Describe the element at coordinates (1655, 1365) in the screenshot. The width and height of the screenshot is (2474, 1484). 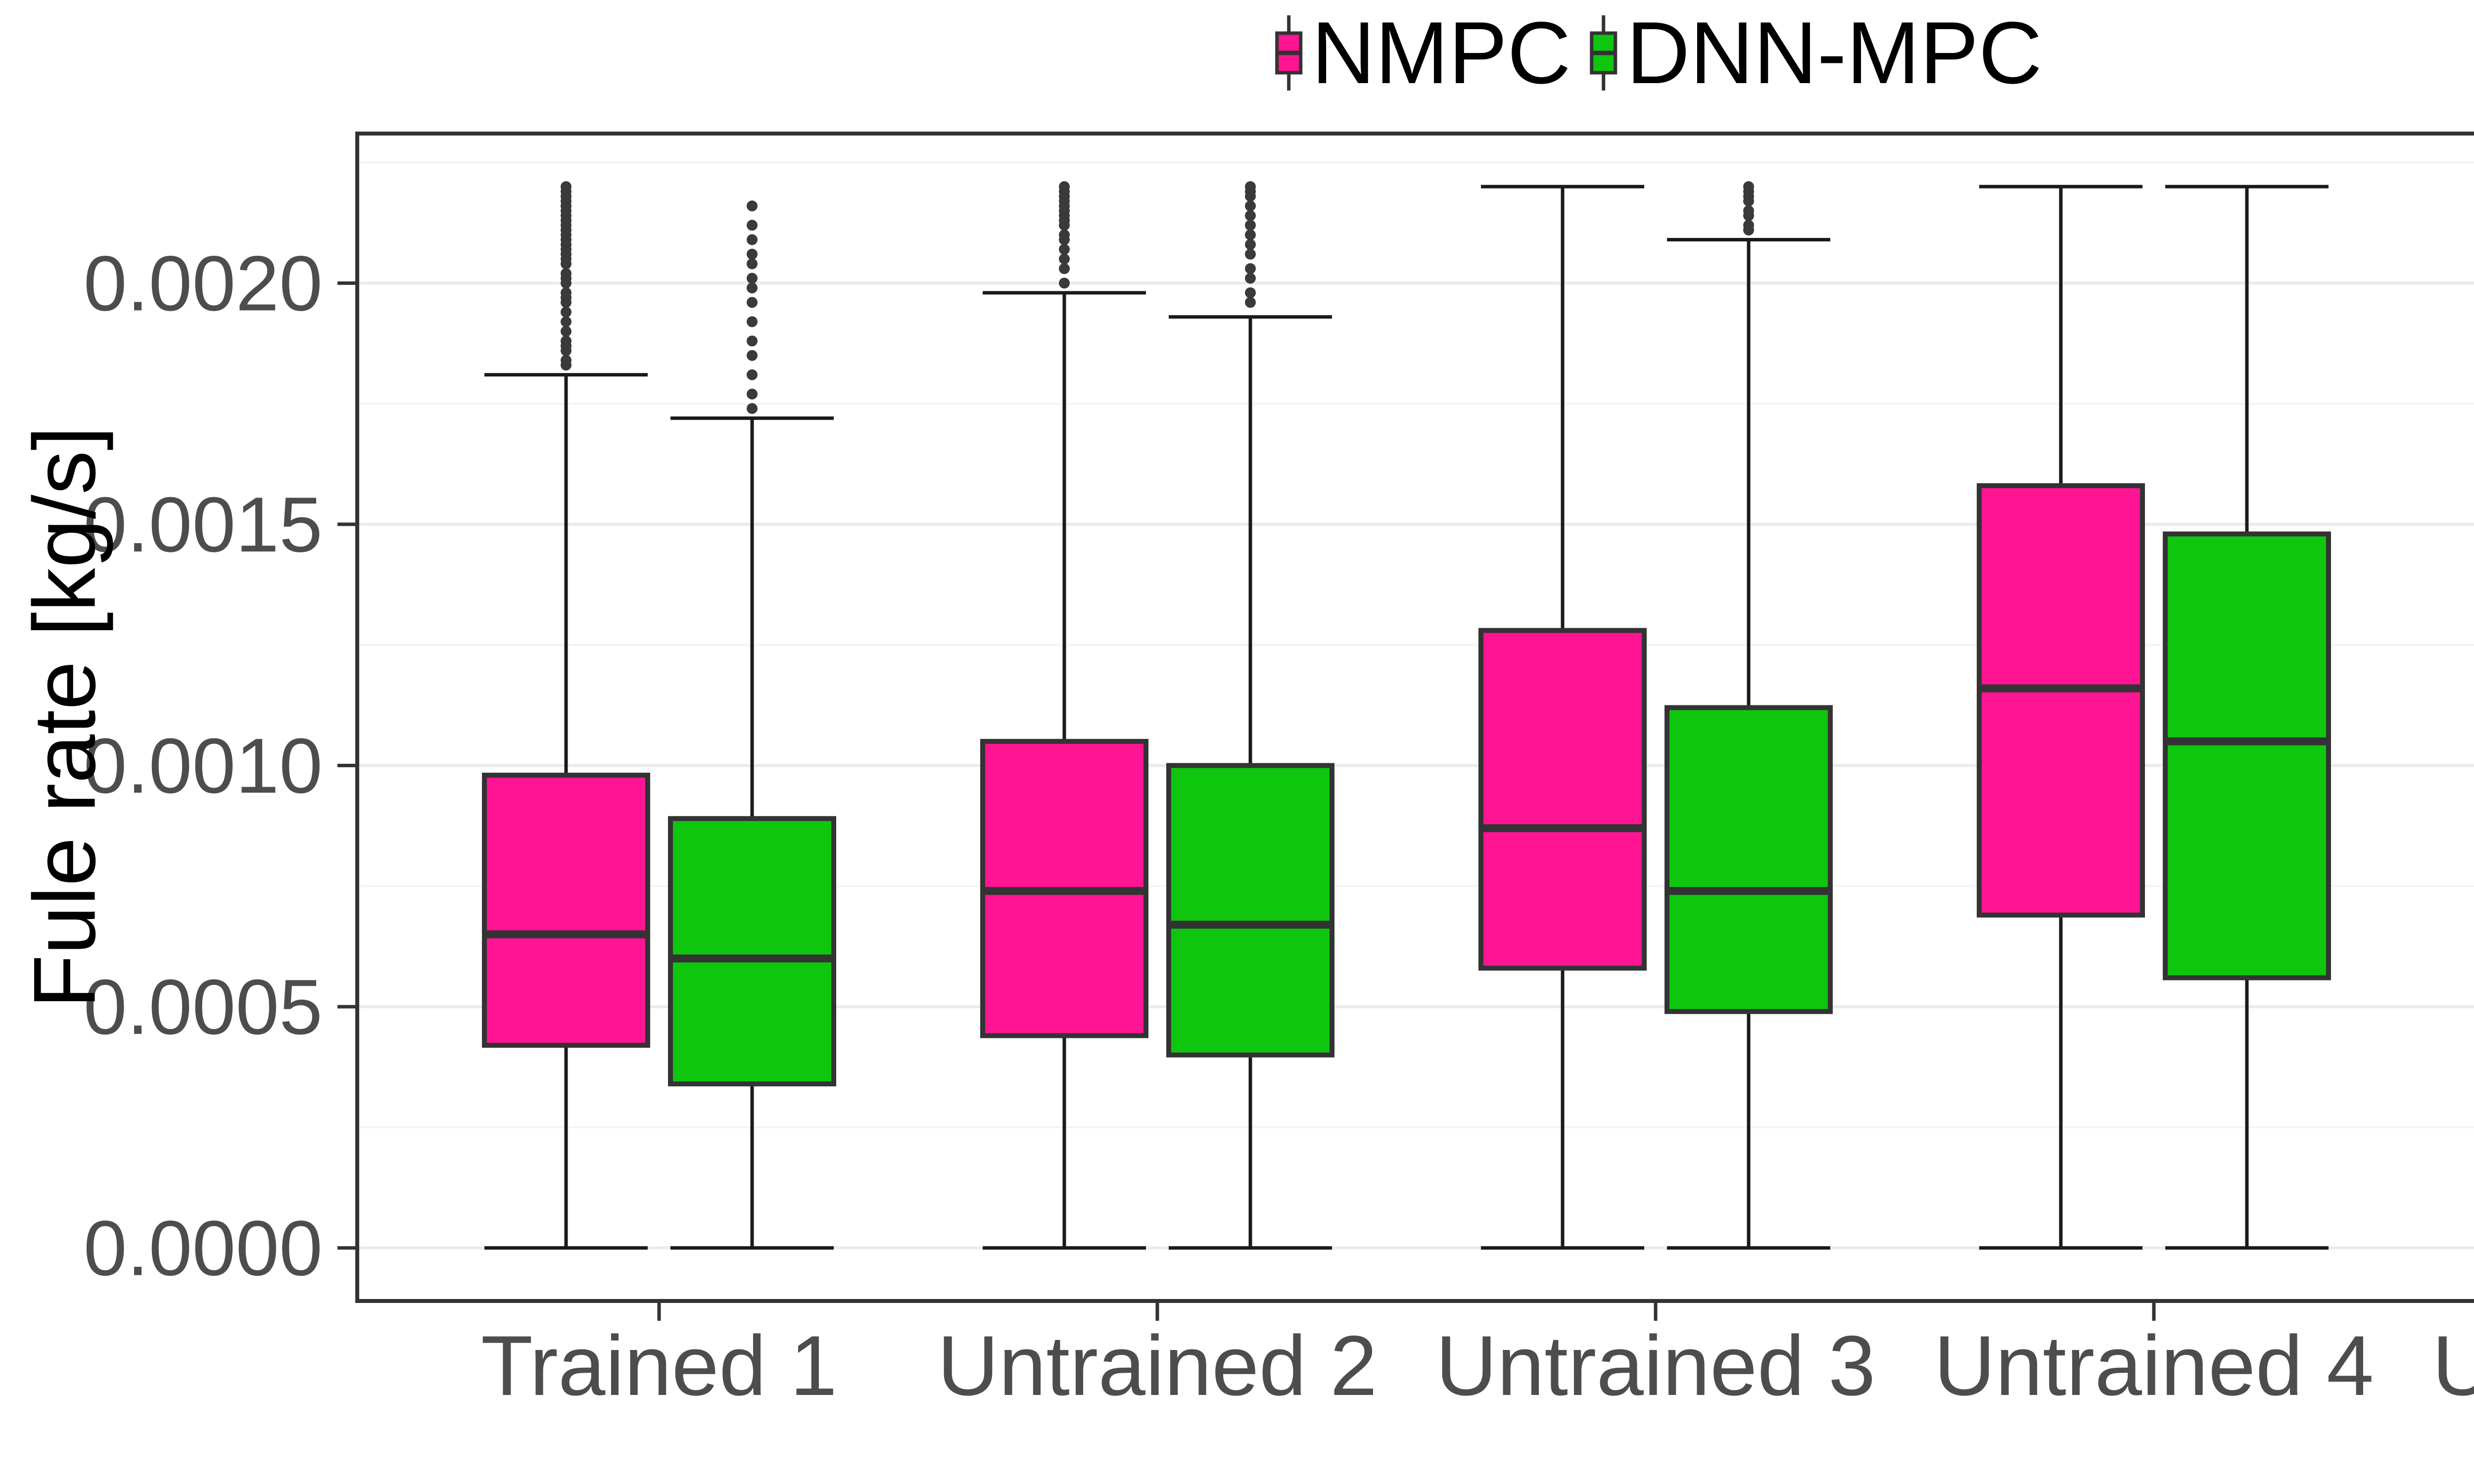
I see `x-tick-label: Untrained 3` at that location.